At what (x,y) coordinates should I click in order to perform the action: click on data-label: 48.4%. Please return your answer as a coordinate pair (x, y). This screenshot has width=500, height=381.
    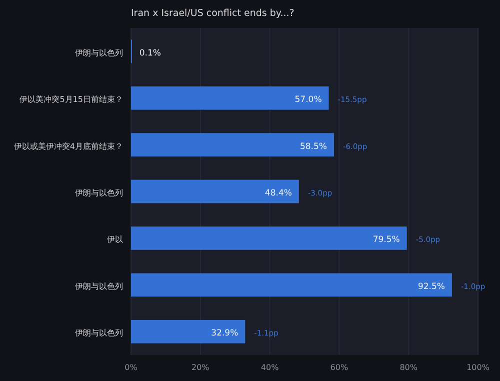
    Looking at the image, I should click on (278, 193).